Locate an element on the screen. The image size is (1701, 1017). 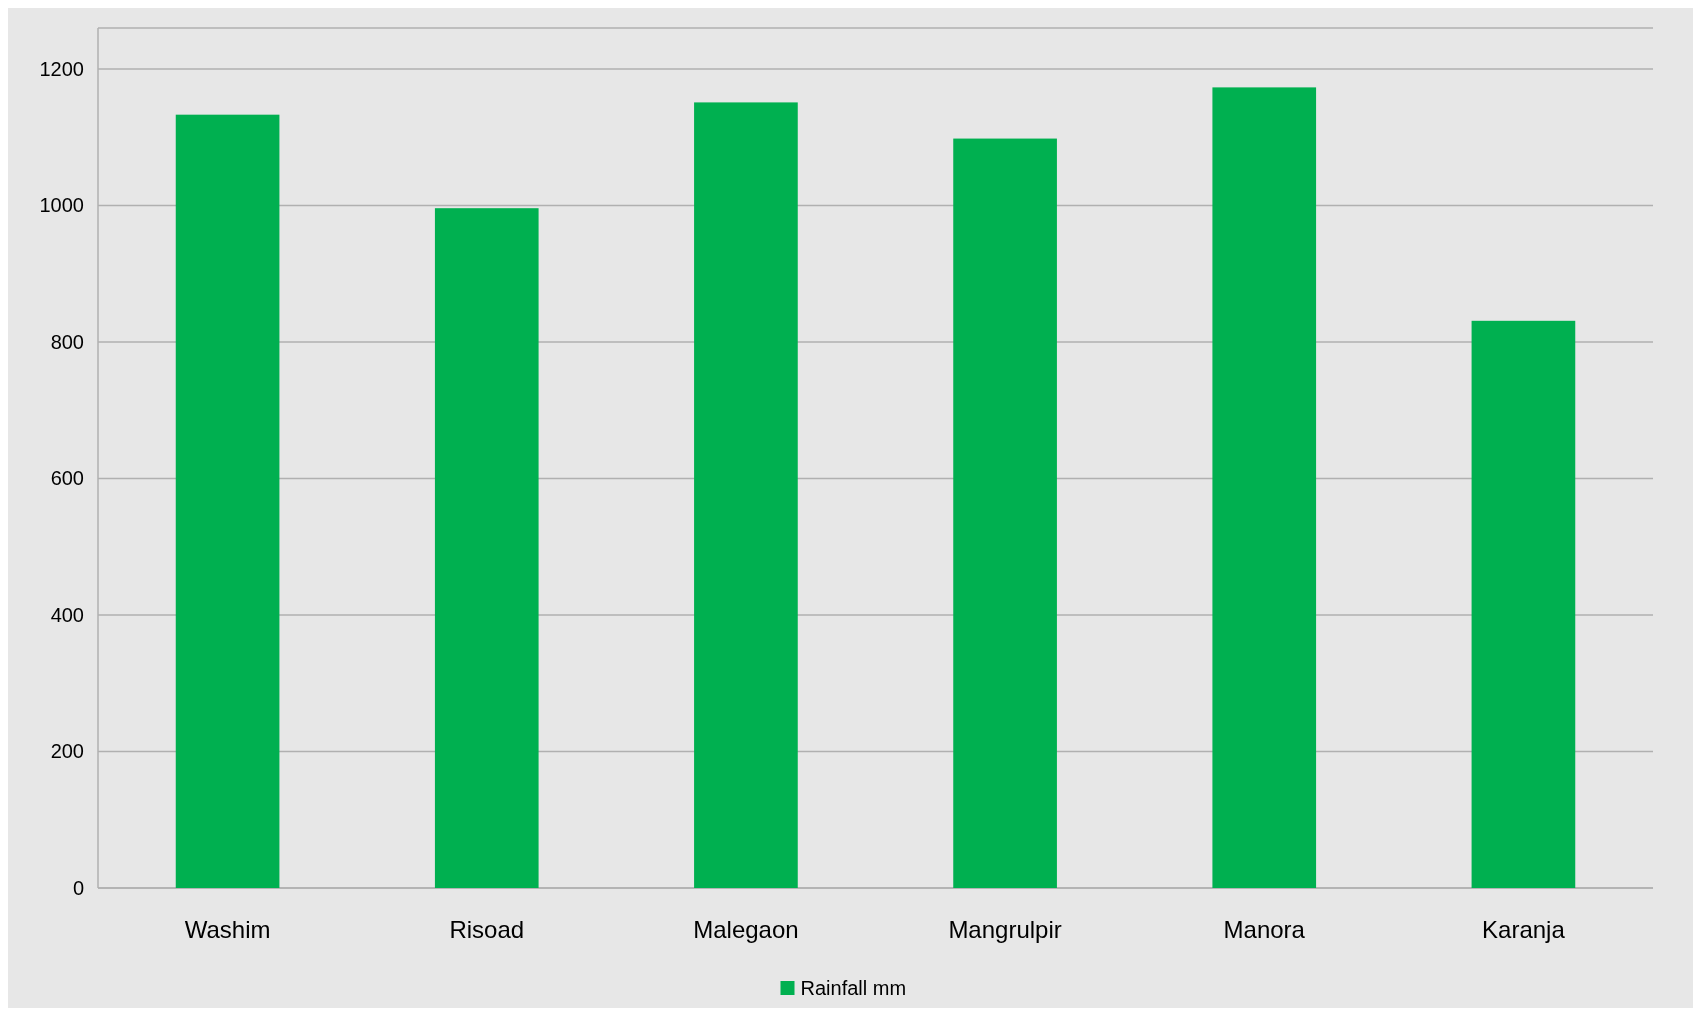
x-tick-label: Malegaon is located at coordinates (746, 929).